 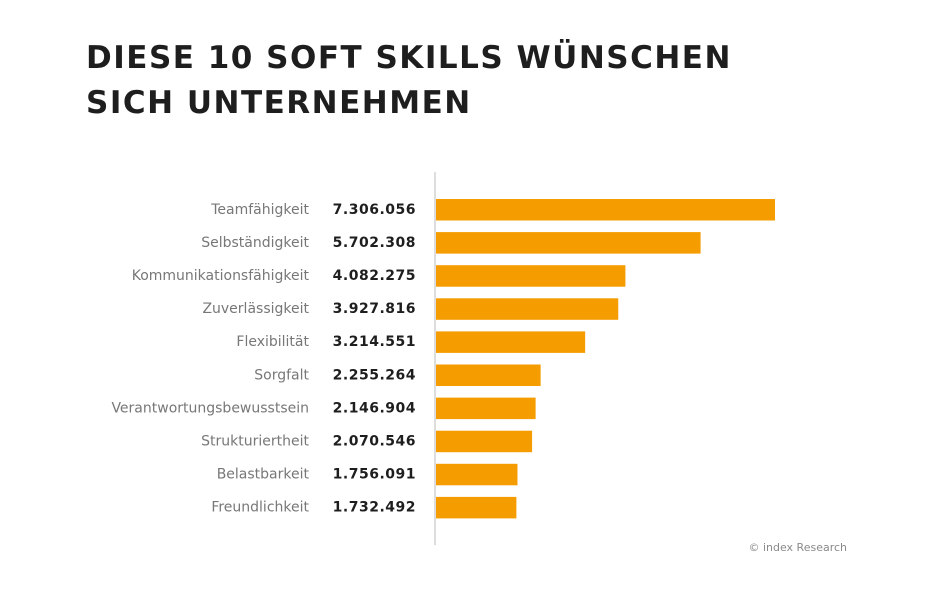 What do you see at coordinates (374, 210) in the screenshot?
I see `value-label: 7.306.056` at bounding box center [374, 210].